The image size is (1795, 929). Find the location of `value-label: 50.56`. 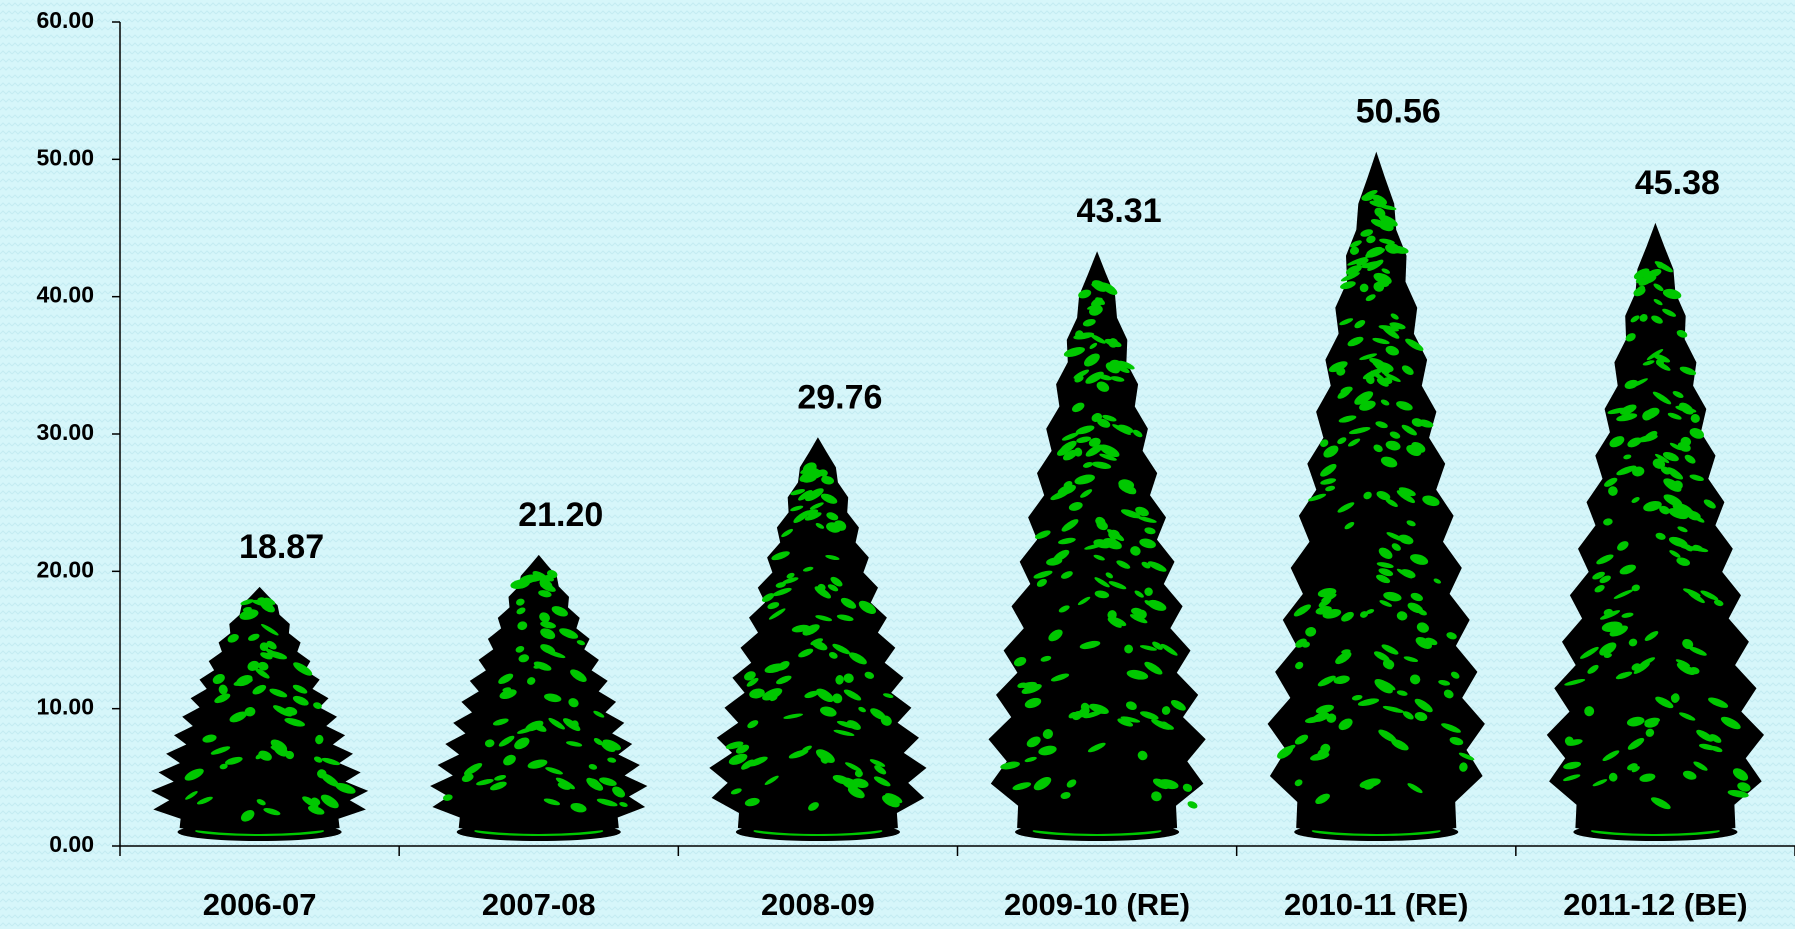

value-label: 50.56 is located at coordinates (1398, 112).